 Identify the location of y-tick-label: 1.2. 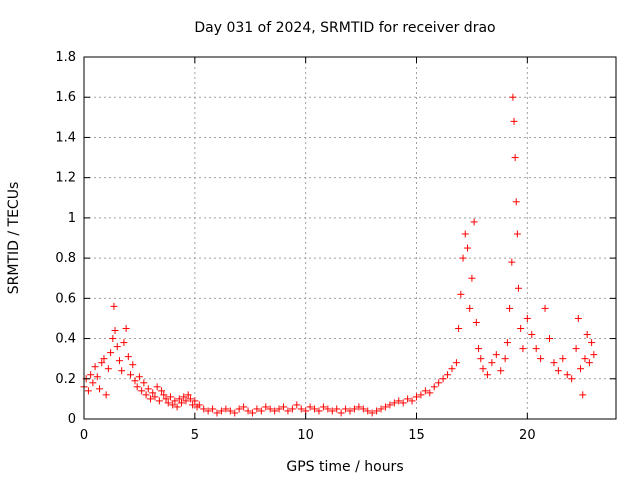
(65, 178).